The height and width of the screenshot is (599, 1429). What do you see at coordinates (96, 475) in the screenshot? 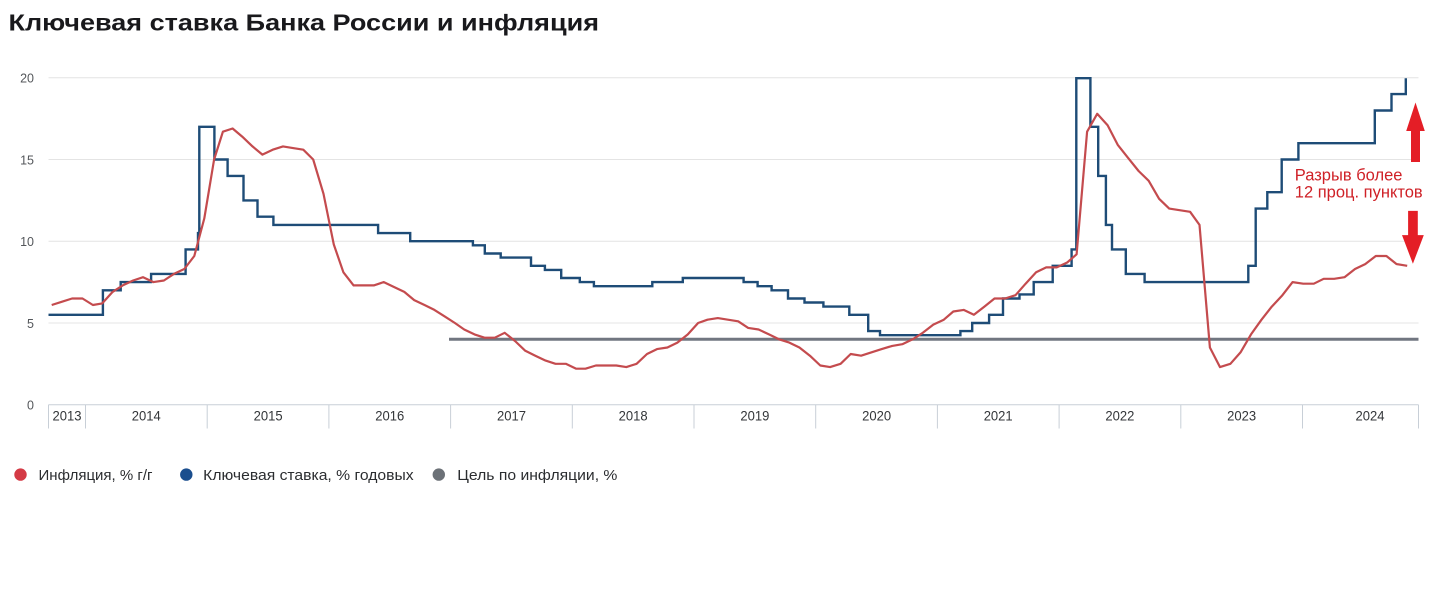
I see `svg-text: Инфляция, % г/г` at bounding box center [96, 475].